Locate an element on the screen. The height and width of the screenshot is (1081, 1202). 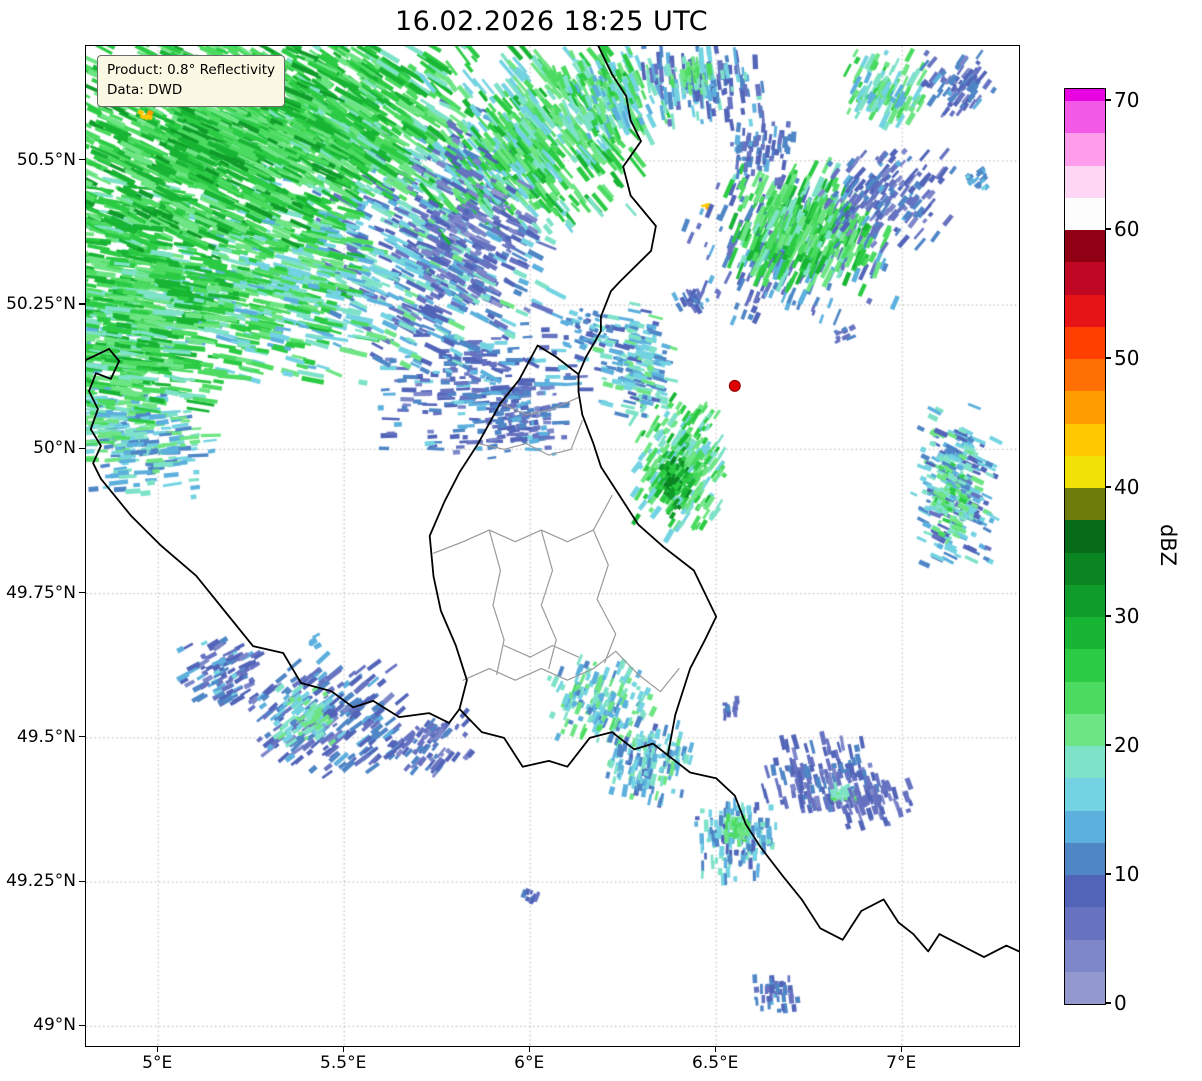
colorbar-tick-label: 40 is located at coordinates (1127, 487).